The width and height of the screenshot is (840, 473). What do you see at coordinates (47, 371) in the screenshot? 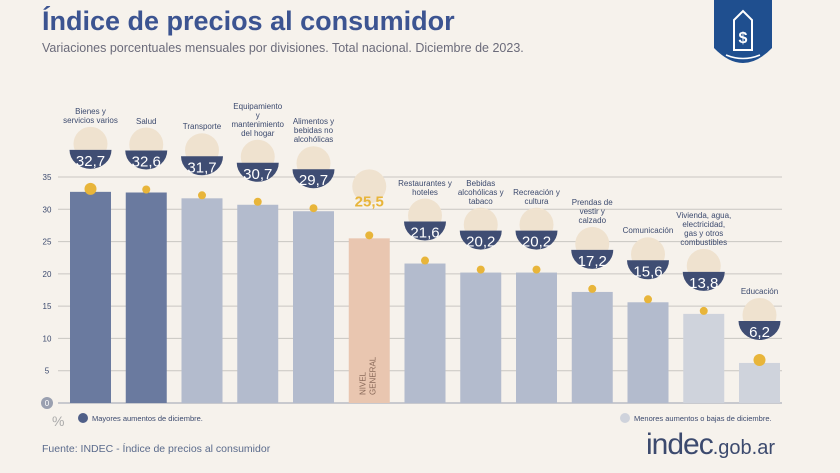
I see `y-tick-label: 5` at bounding box center [47, 371].